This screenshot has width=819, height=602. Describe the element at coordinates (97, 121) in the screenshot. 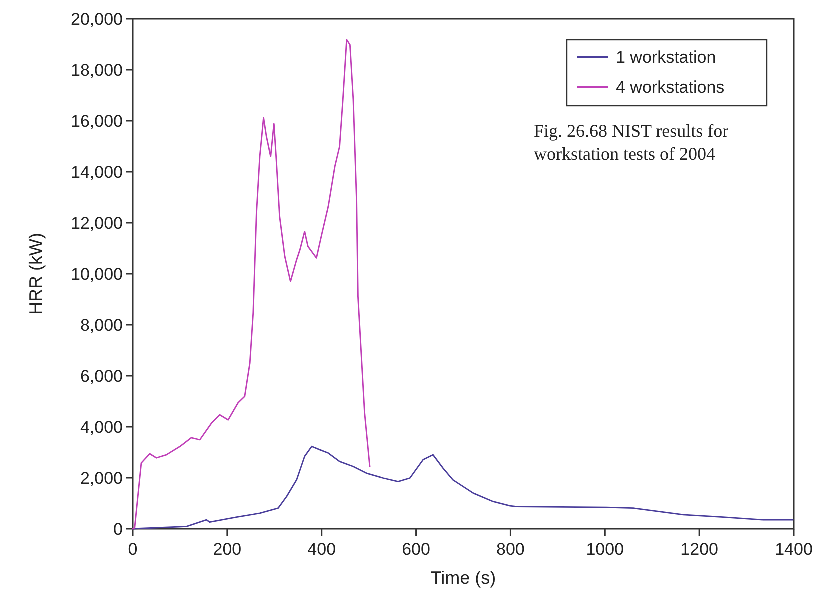

I see `y-tick-label: 16,000` at that location.